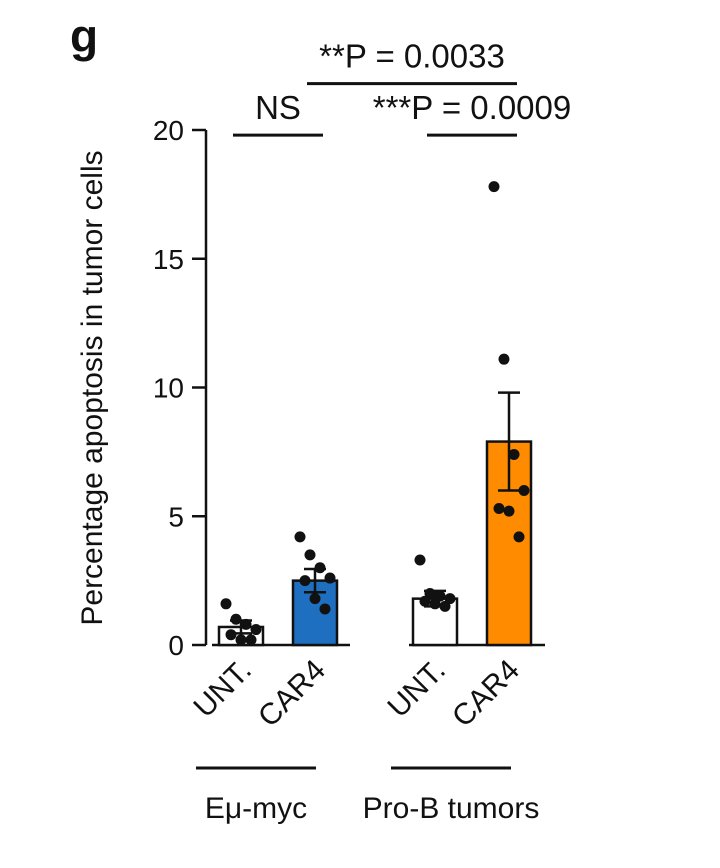  What do you see at coordinates (84, 36) in the screenshot?
I see `panel-label: g` at bounding box center [84, 36].